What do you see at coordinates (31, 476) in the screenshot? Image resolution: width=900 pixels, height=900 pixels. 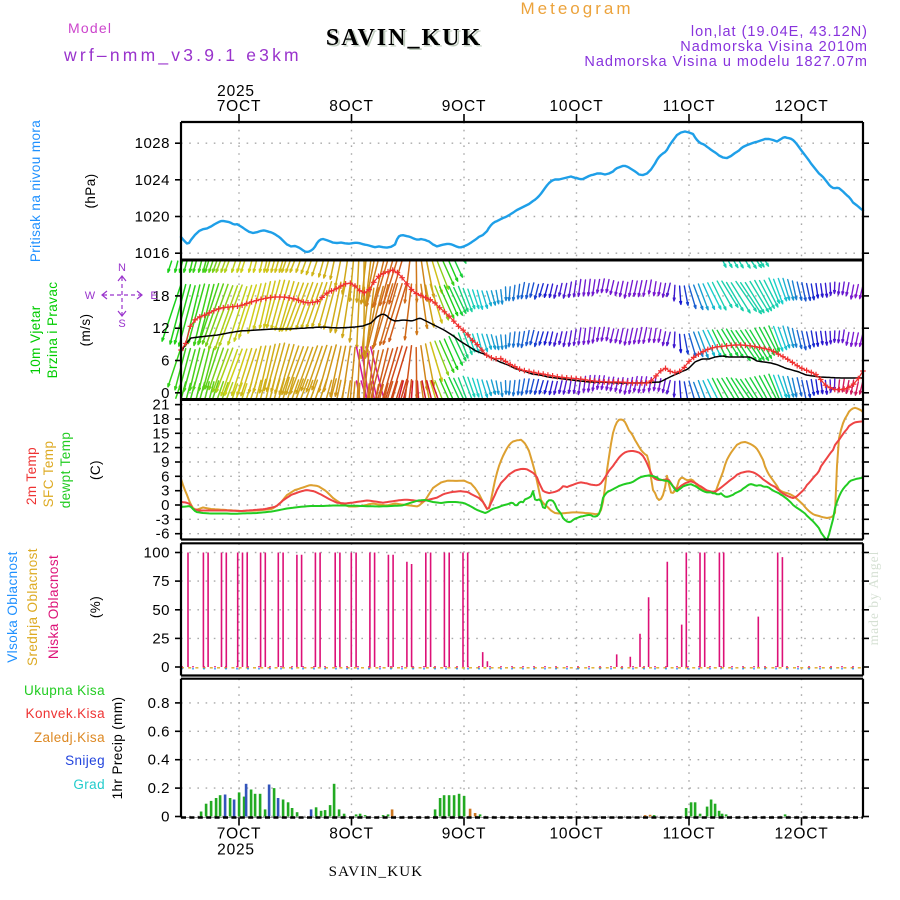 I see `svg-text: 2m Temp` at bounding box center [31, 476].